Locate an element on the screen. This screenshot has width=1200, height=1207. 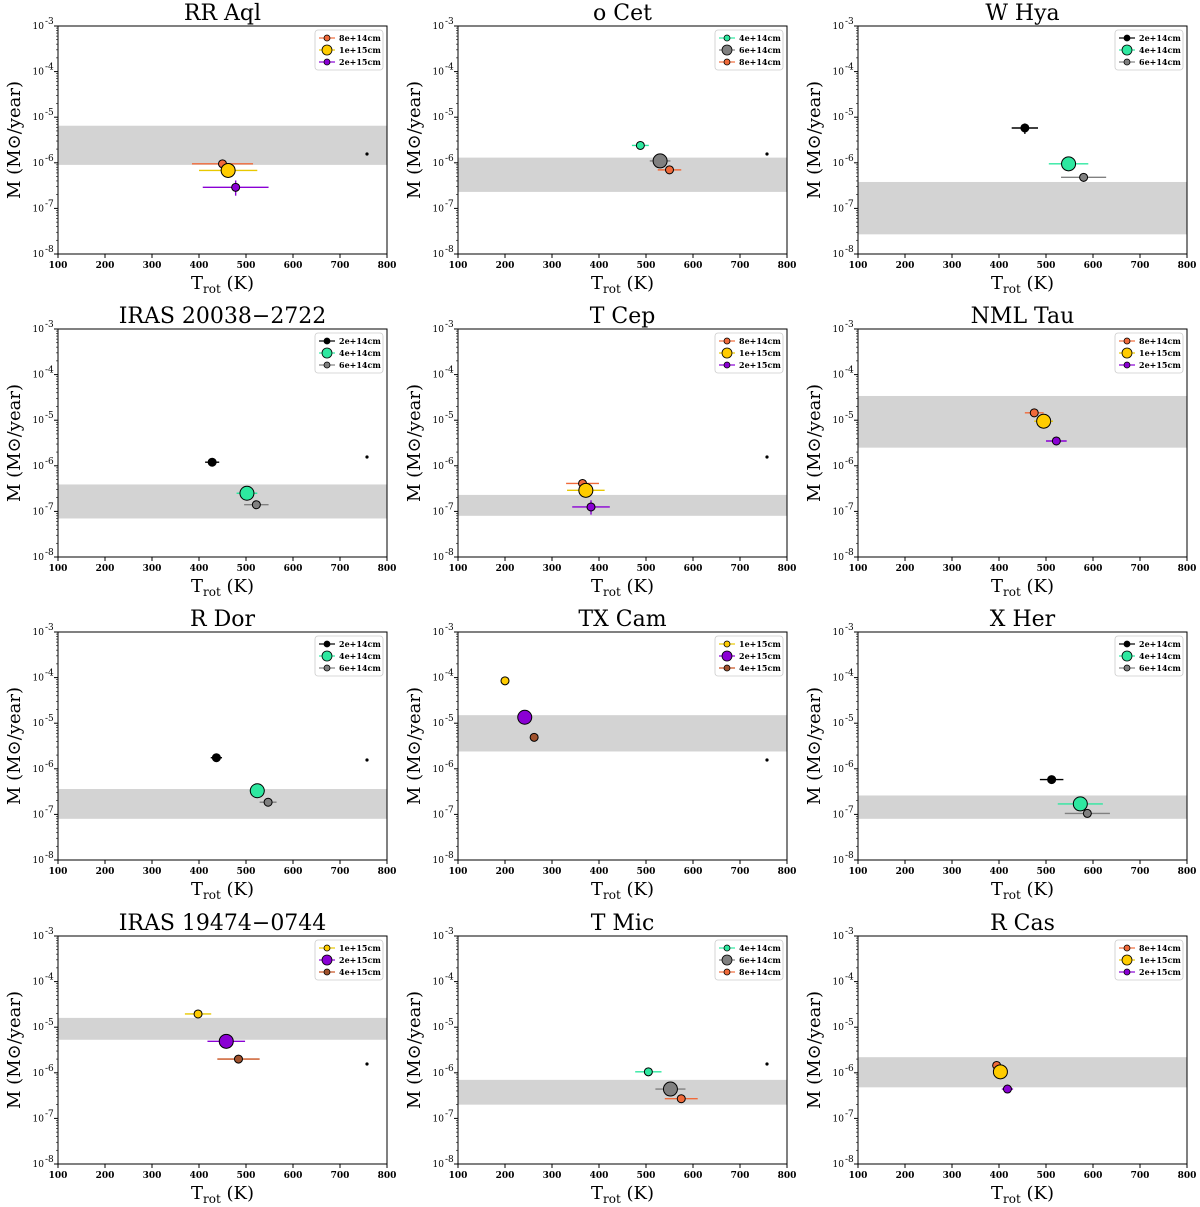
chart-4-y-tick-exponent: -5 is located at coordinates (49, 416).